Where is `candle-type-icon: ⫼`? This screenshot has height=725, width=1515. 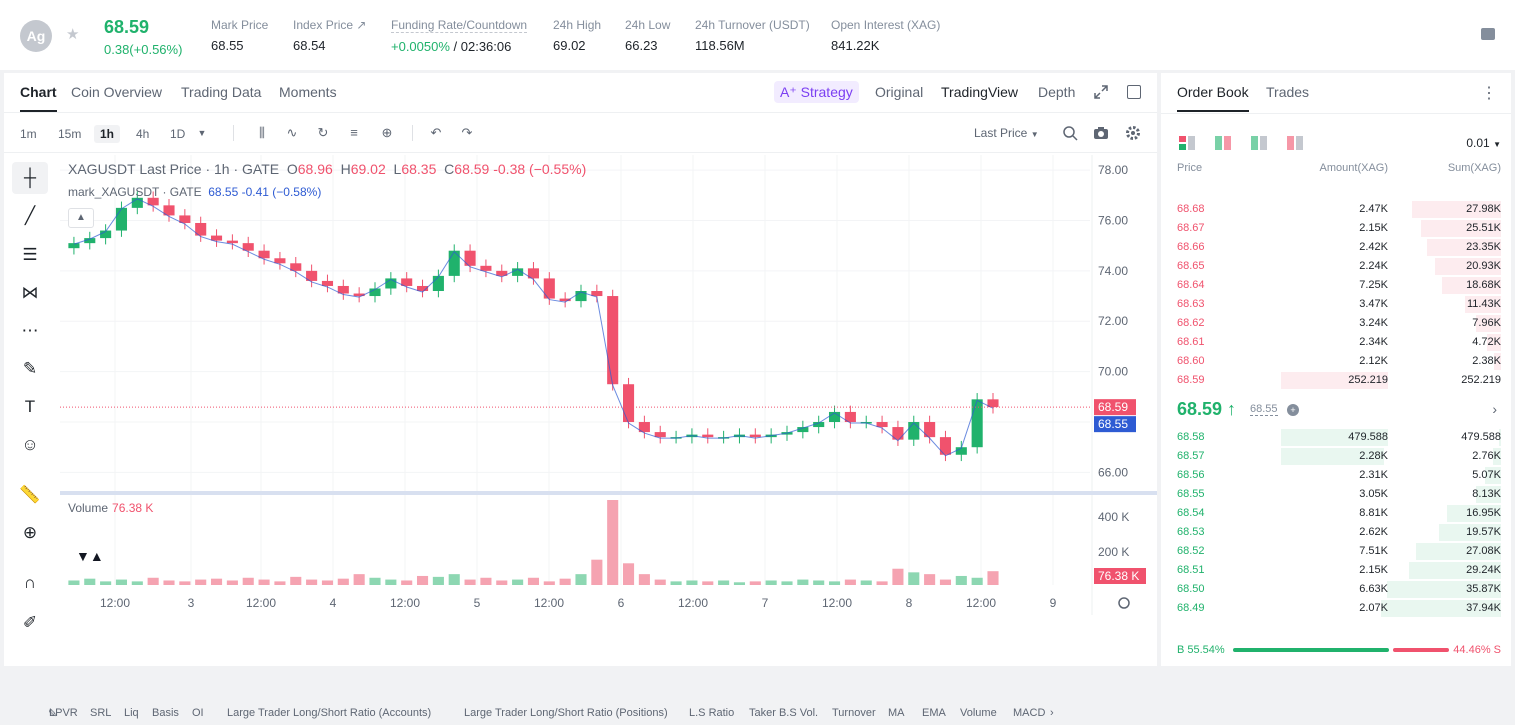 candle-type-icon: ⫼ is located at coordinates (262, 132).